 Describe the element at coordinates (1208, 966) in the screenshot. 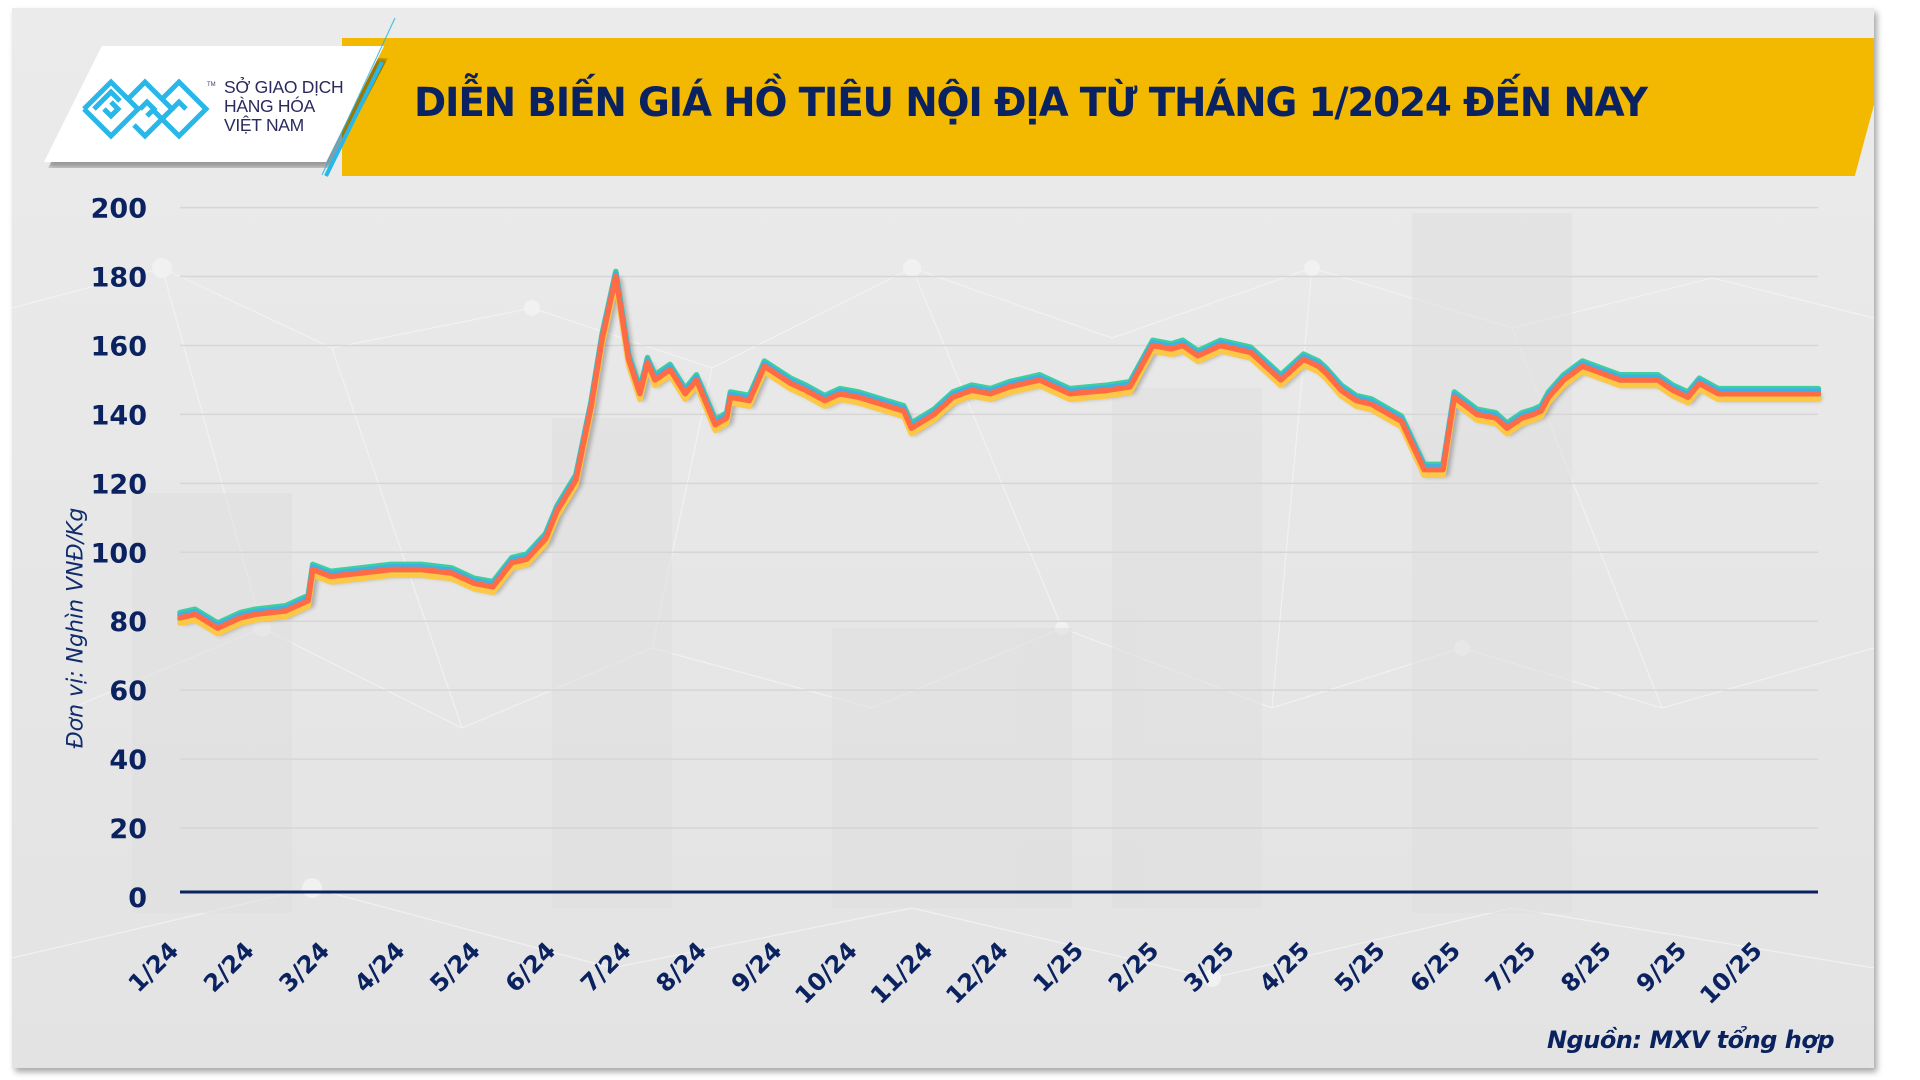

I see `x-tick-label: 3/25` at that location.